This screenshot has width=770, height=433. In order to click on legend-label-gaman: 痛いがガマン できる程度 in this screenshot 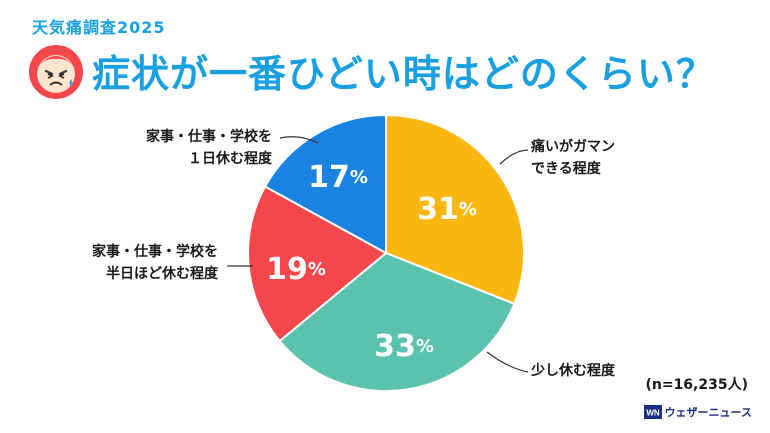, I will do `click(573, 158)`.